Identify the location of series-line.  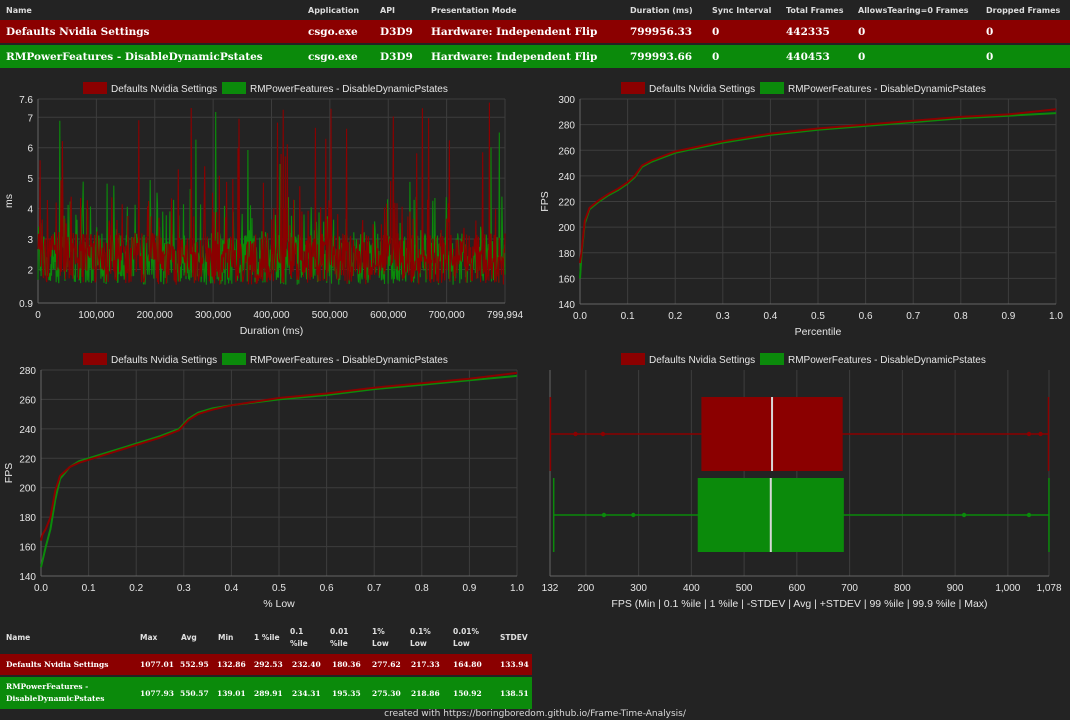
(279, 456).